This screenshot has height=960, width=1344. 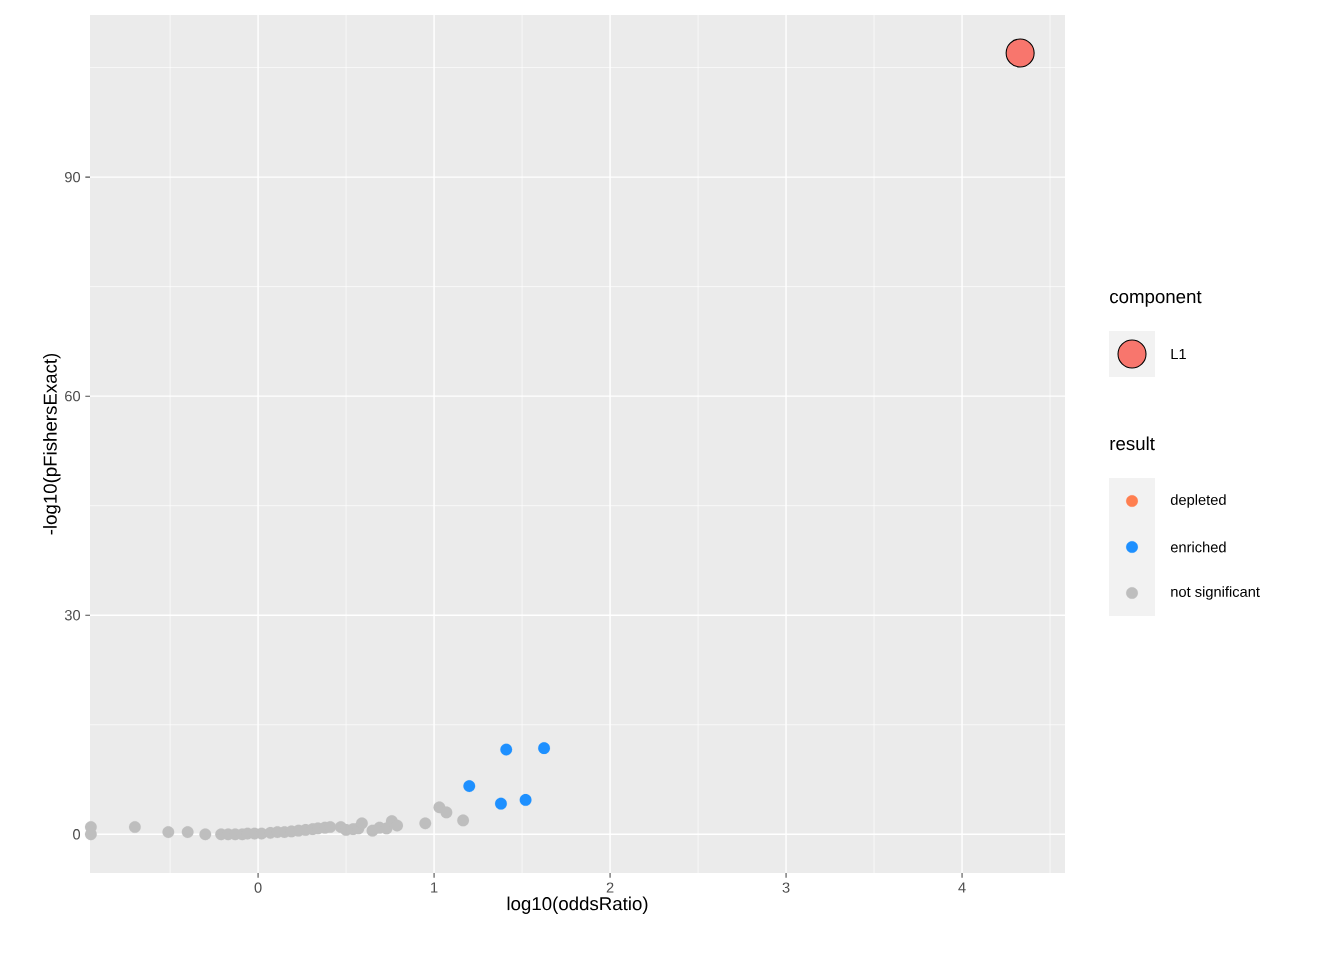 What do you see at coordinates (610, 887) in the screenshot?
I see `x-tick-label: 2` at bounding box center [610, 887].